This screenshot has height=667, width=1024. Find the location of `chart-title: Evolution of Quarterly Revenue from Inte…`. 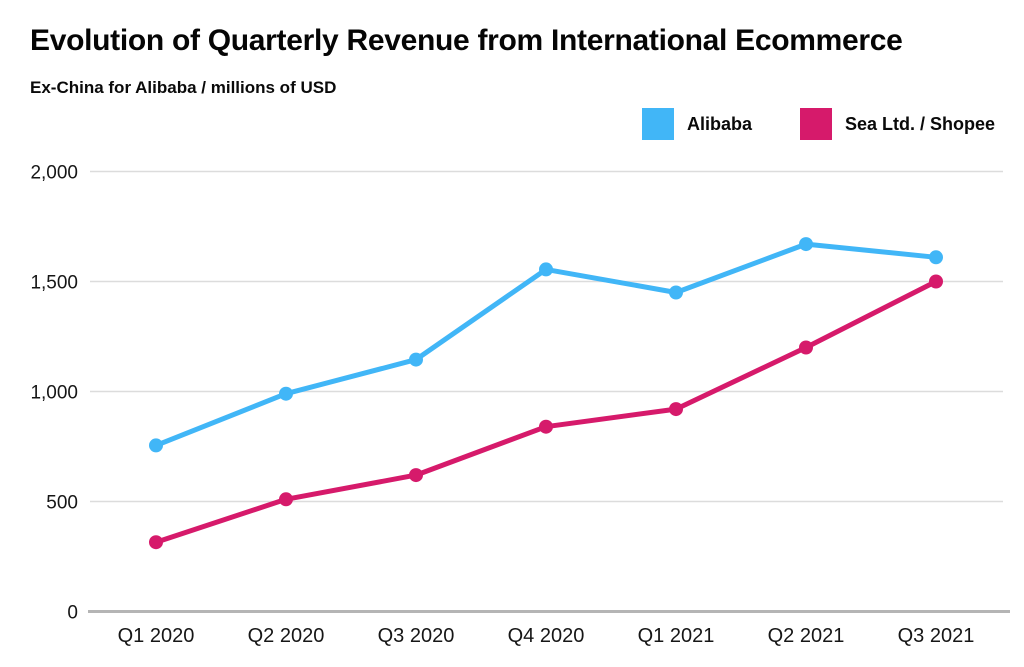

chart-title: Evolution of Quarterly Revenue from Inte… is located at coordinates (466, 40).